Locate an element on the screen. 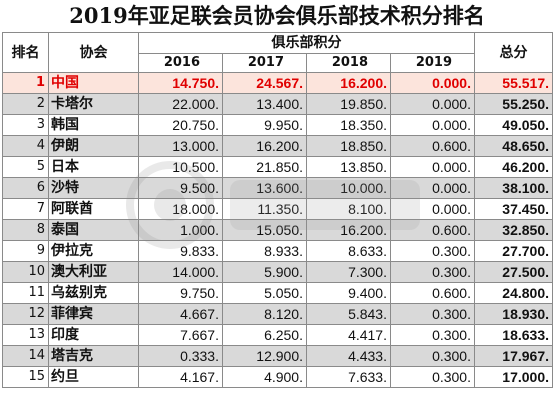 The height and width of the screenshot is (400, 554). table-row: 1 中国 14.750. 24.567. 16.200. 0.000. 55.517. is located at coordinates (277, 83).